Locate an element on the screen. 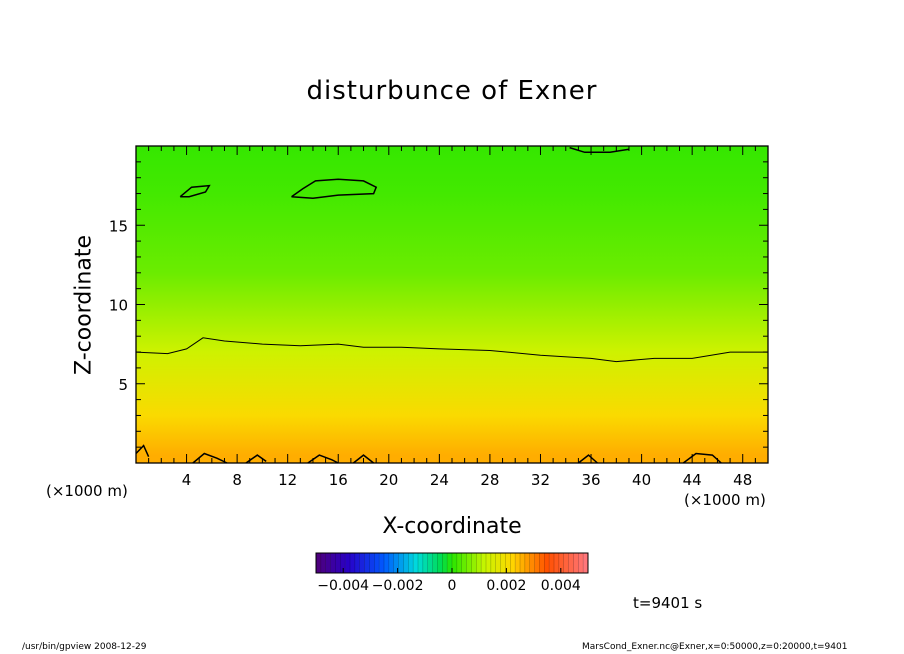 Image resolution: width=904 pixels, height=654 pixels. x-tick-label: 44 is located at coordinates (692, 480).